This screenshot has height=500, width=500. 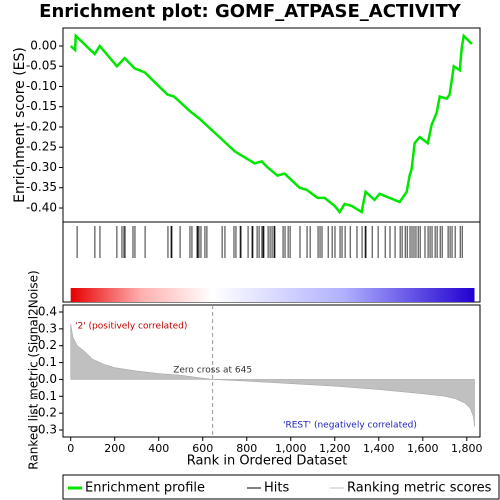 What do you see at coordinates (41, 106) in the screenshot?
I see `y-tick-label: -0.15` at bounding box center [41, 106].